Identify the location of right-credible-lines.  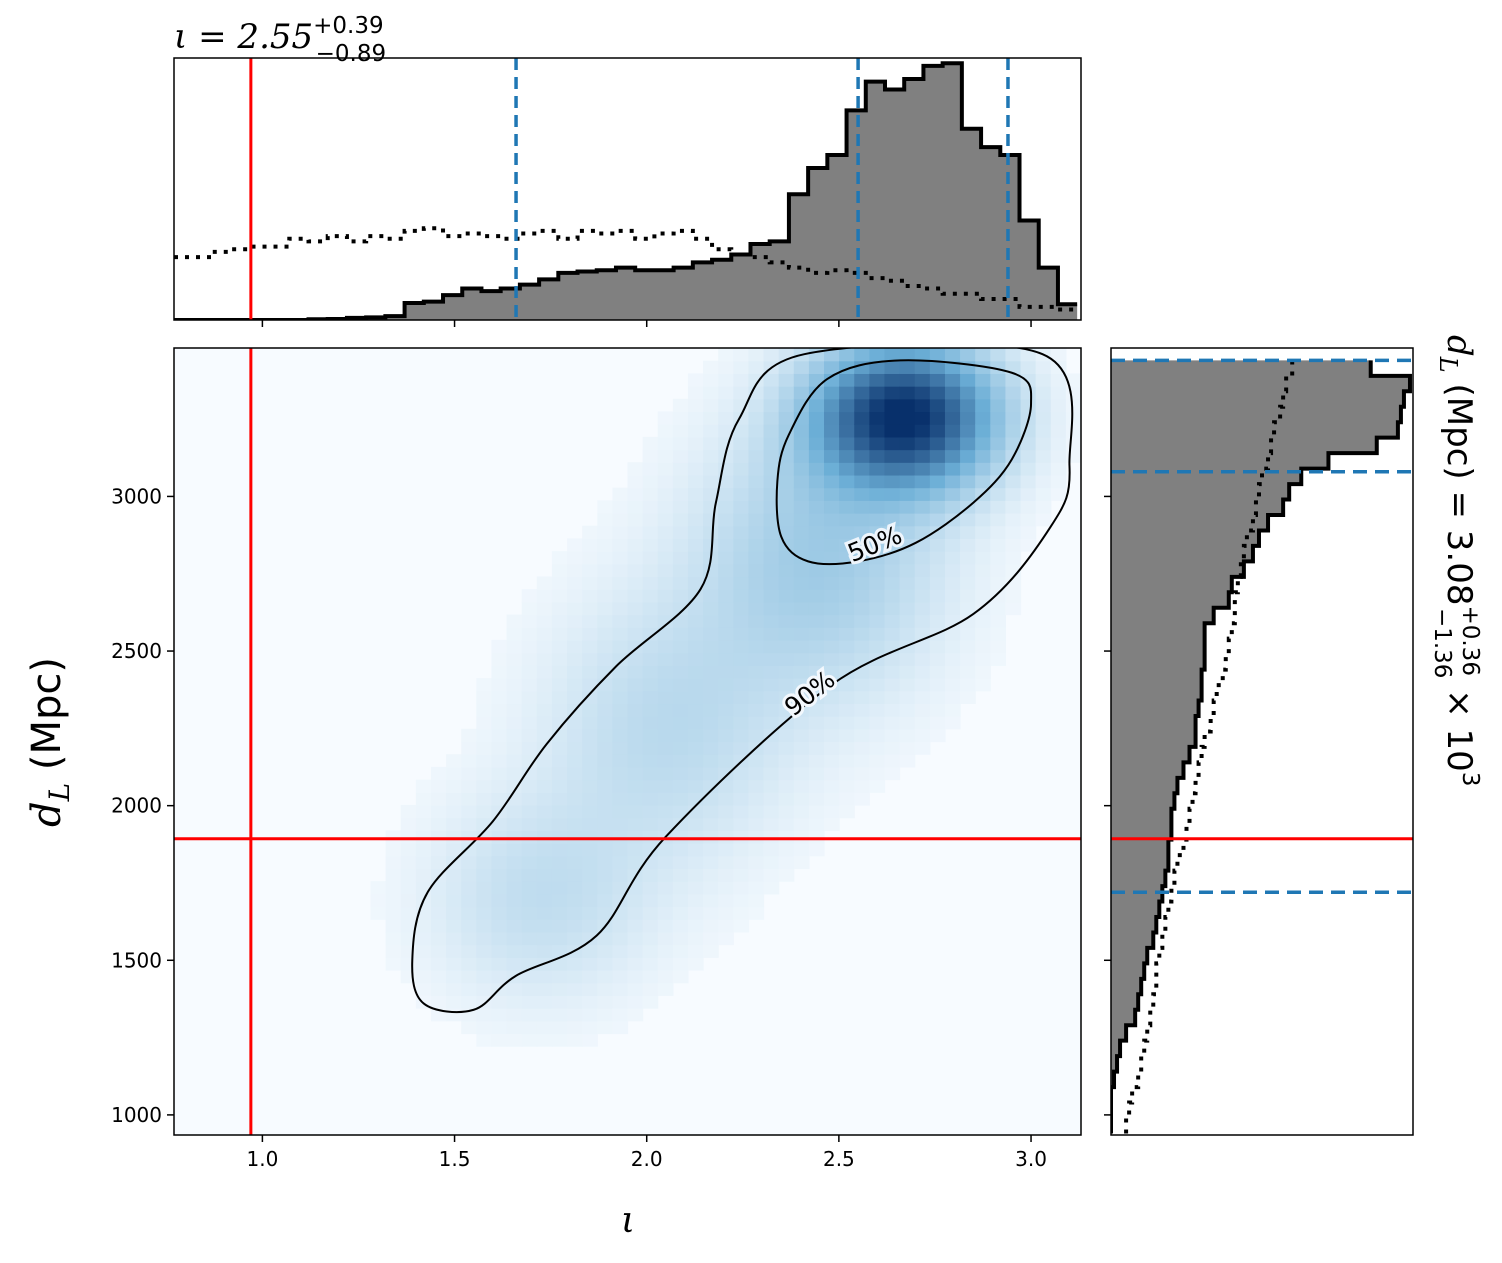
(1262, 626).